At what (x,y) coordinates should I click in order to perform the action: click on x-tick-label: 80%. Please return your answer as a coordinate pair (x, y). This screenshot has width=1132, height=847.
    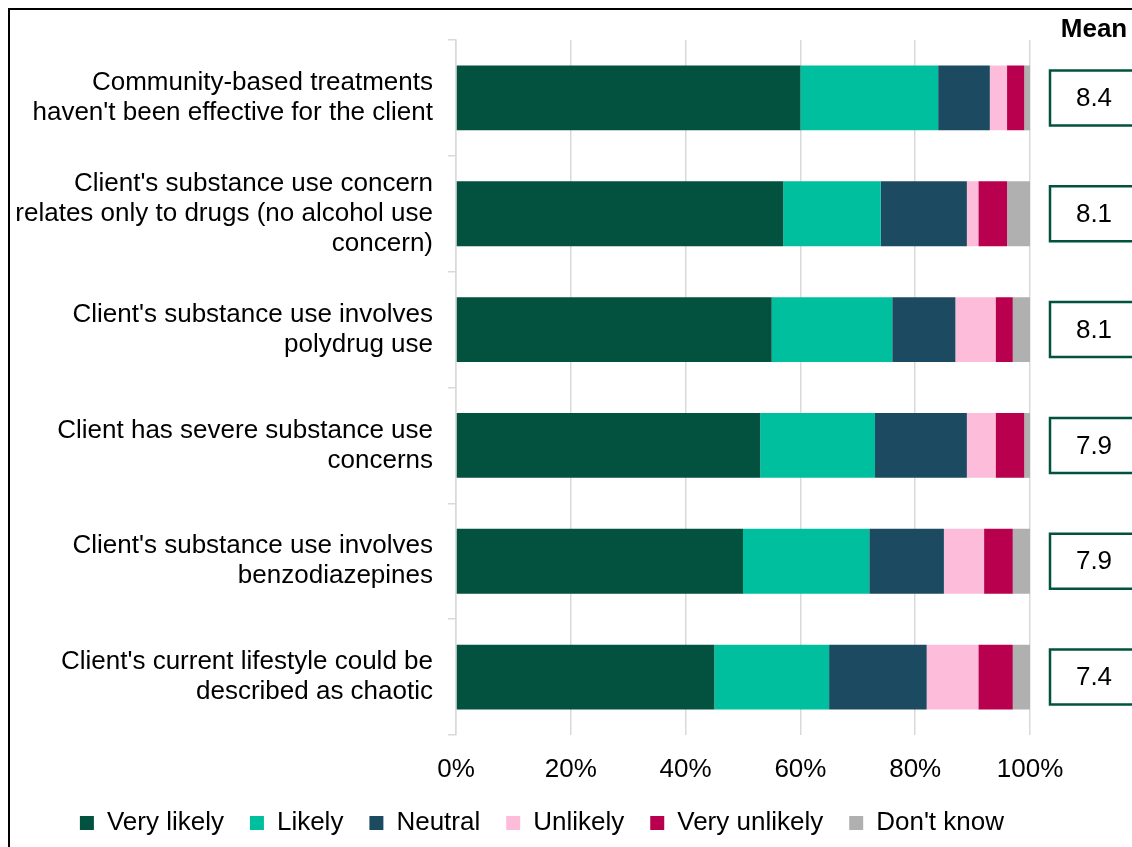
    Looking at the image, I should click on (915, 767).